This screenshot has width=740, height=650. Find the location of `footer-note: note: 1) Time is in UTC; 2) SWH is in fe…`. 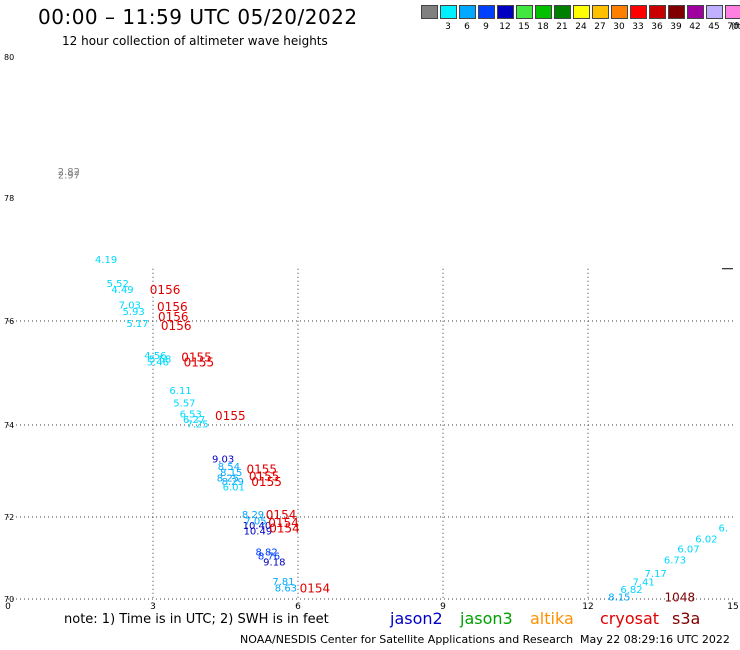

footer-note: note: 1) Time is in UTC; 2) SWH is in fe… is located at coordinates (196, 619).